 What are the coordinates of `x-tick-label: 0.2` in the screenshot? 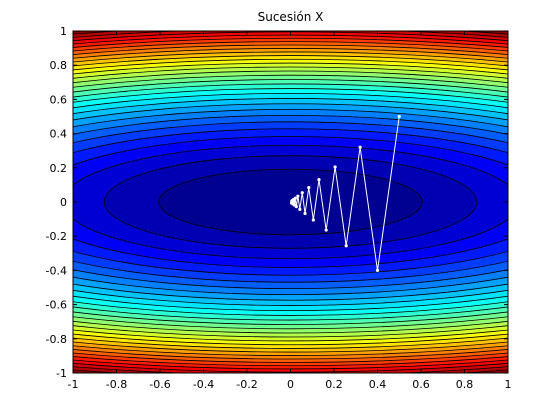 It's located at (334, 384).